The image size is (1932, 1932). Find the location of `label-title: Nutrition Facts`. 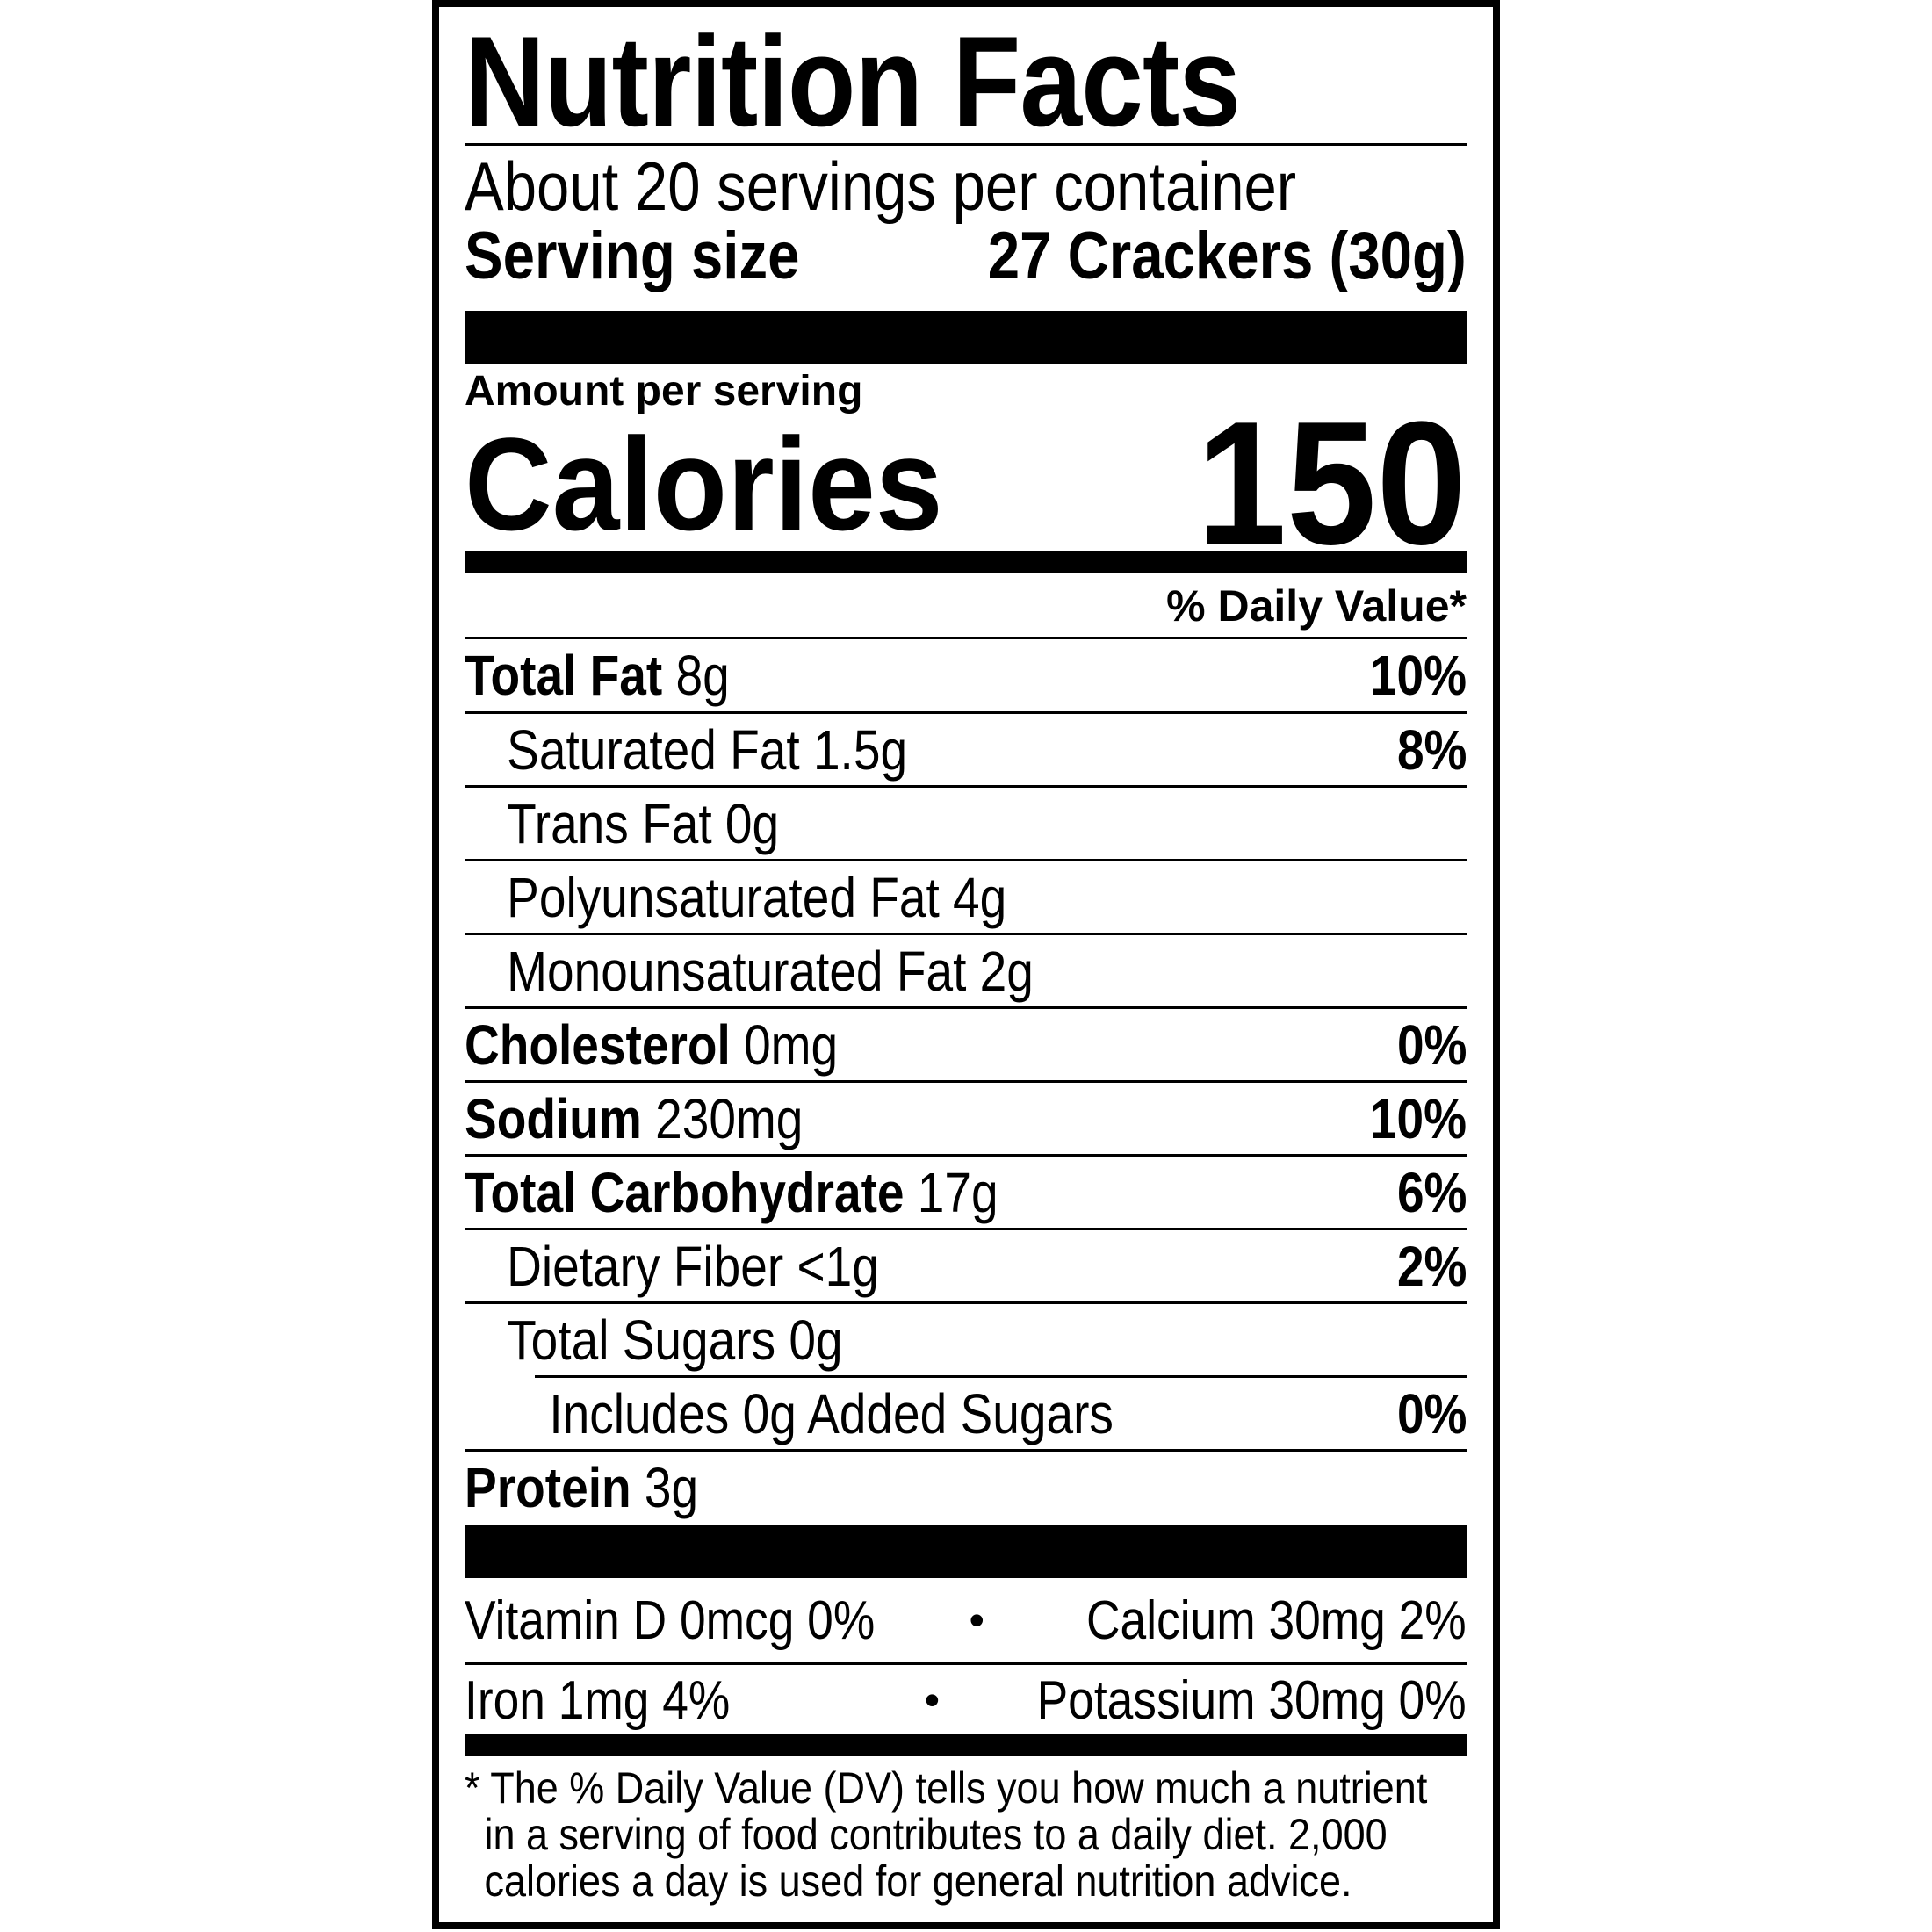

label-title: Nutrition Facts is located at coordinates (853, 82).